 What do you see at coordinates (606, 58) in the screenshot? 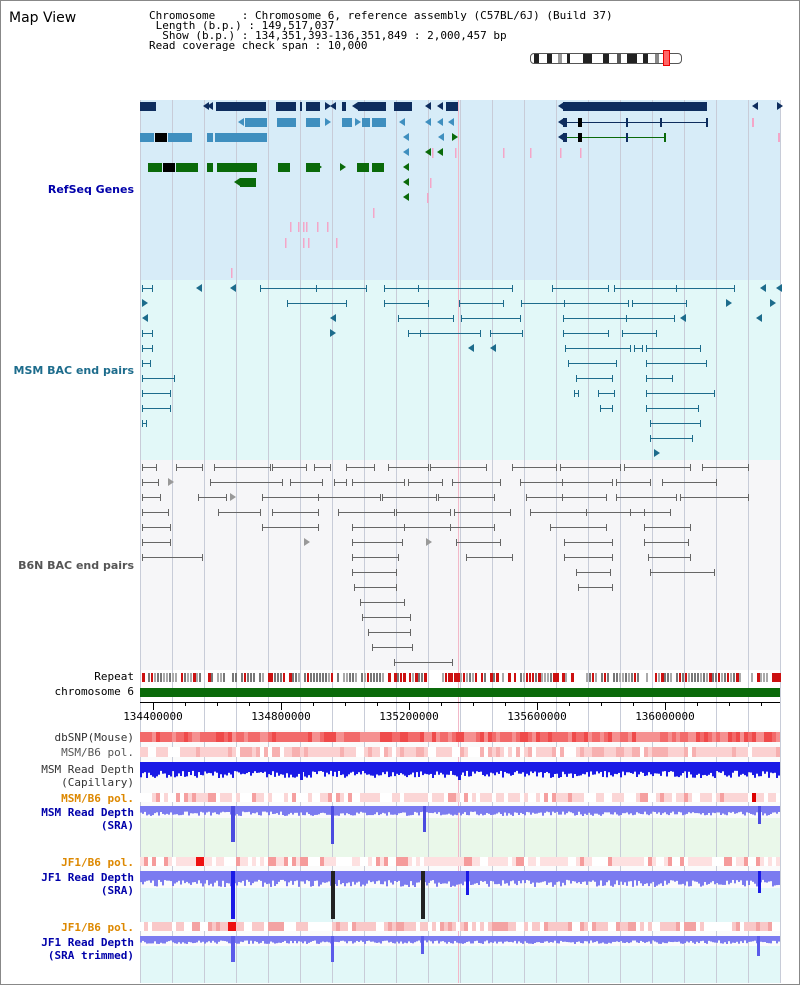
I see `chromosome-ideogram` at bounding box center [606, 58].